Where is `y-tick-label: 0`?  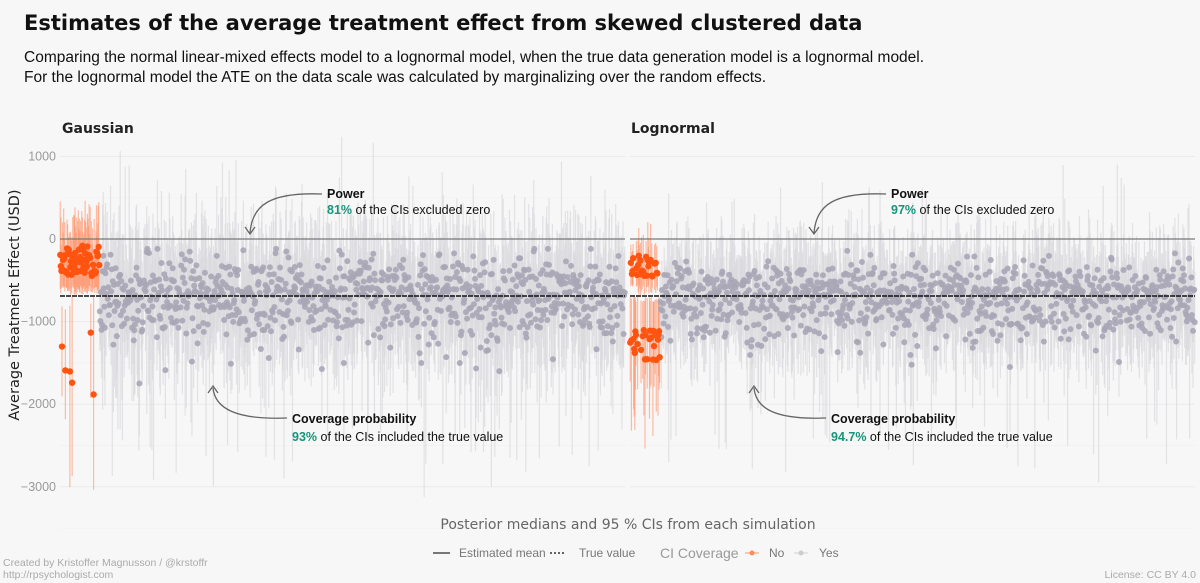
y-tick-label: 0 is located at coordinates (52, 239).